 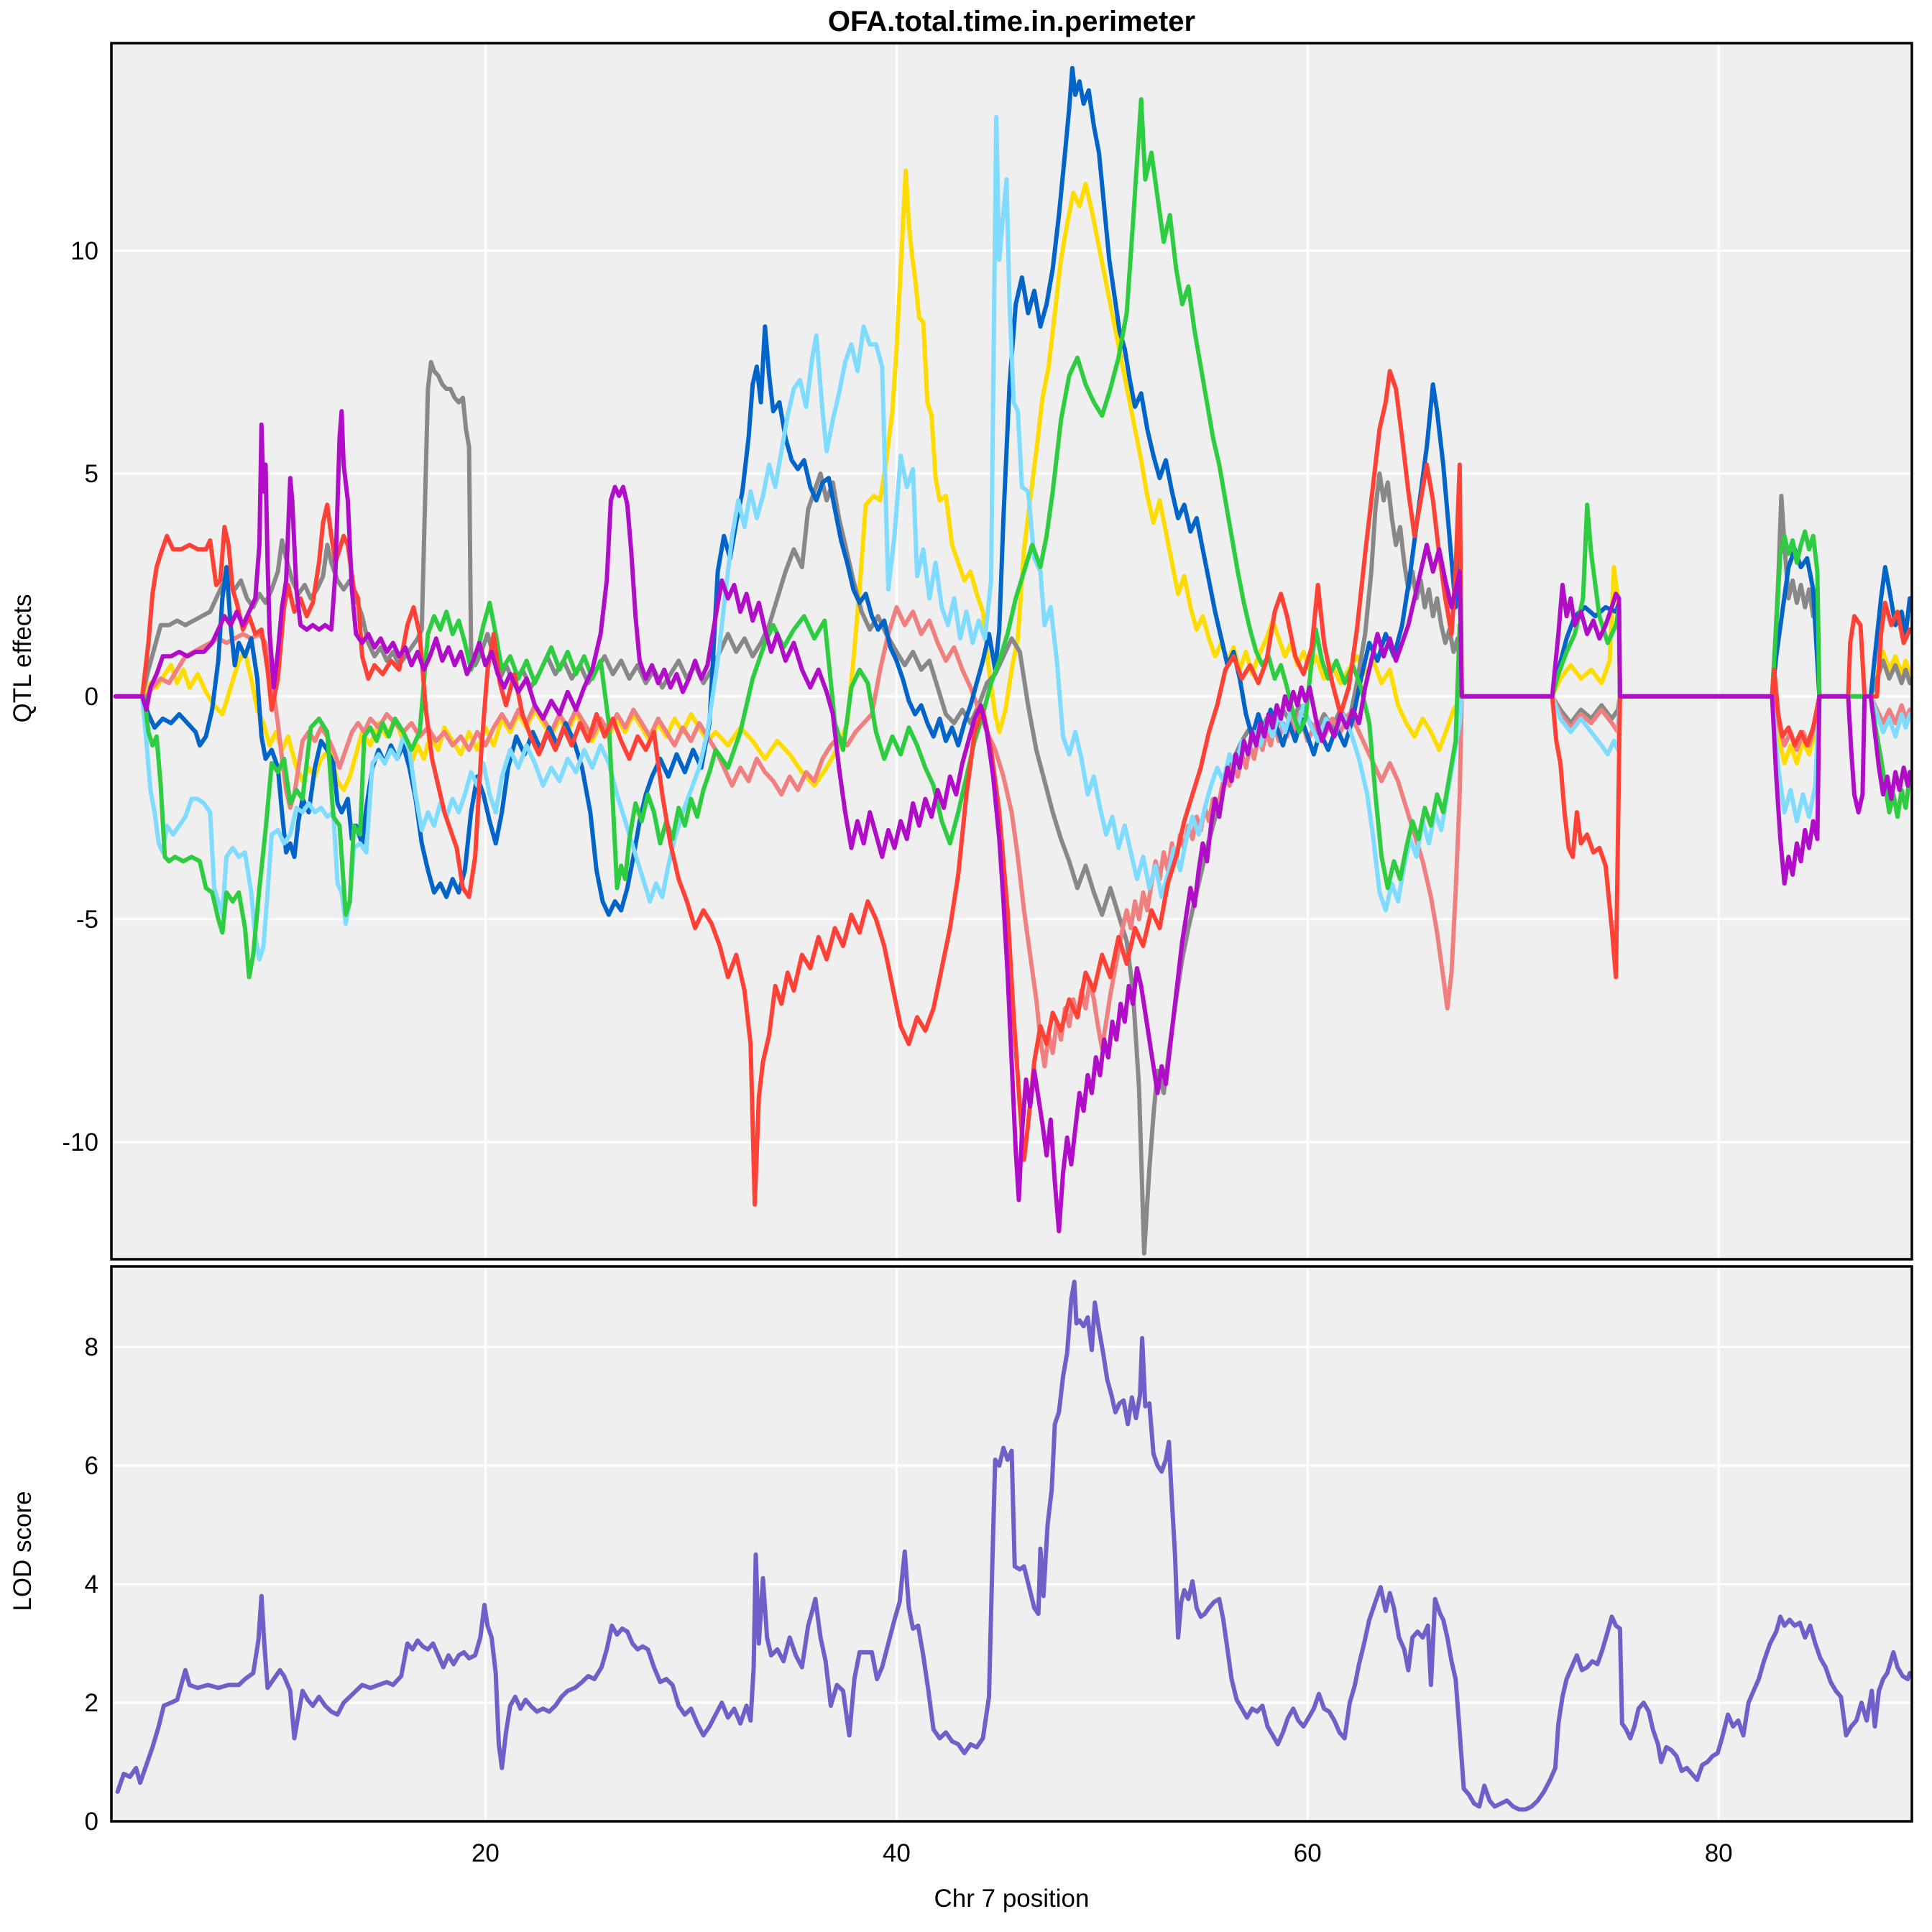 What do you see at coordinates (23, 1551) in the screenshot?
I see `y-axis-label-lod-score: LOD score` at bounding box center [23, 1551].